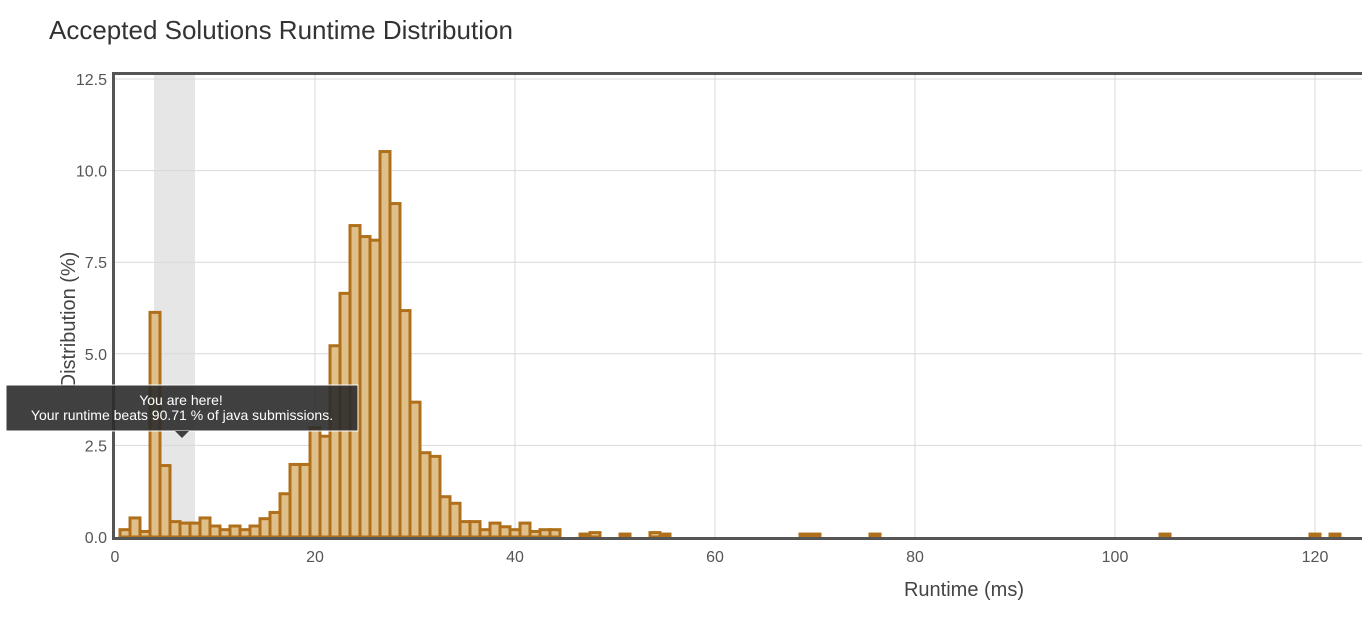  I want to click on y-tick-label: 2.5, so click(96, 446).